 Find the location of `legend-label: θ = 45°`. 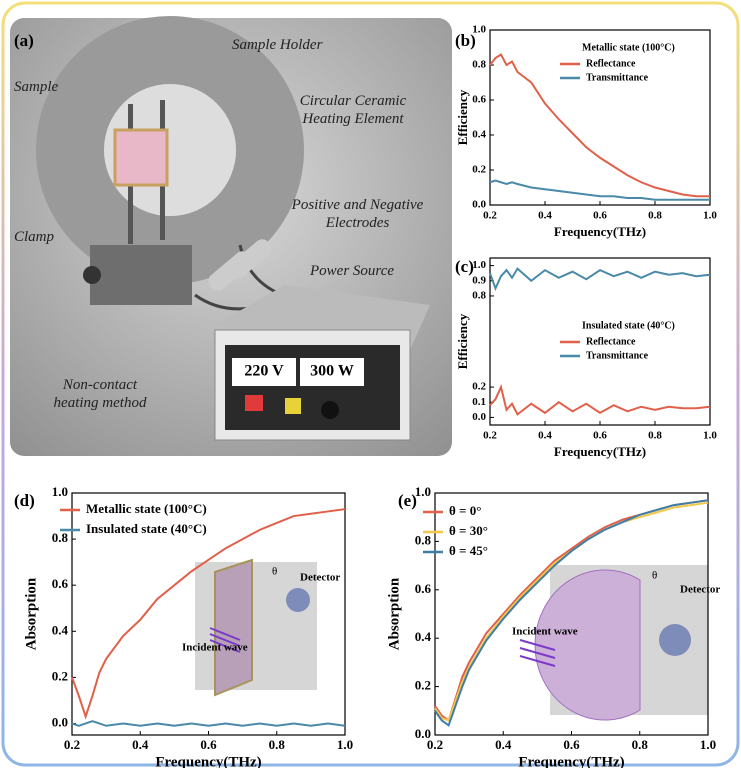

legend-label: θ = 45° is located at coordinates (468, 550).